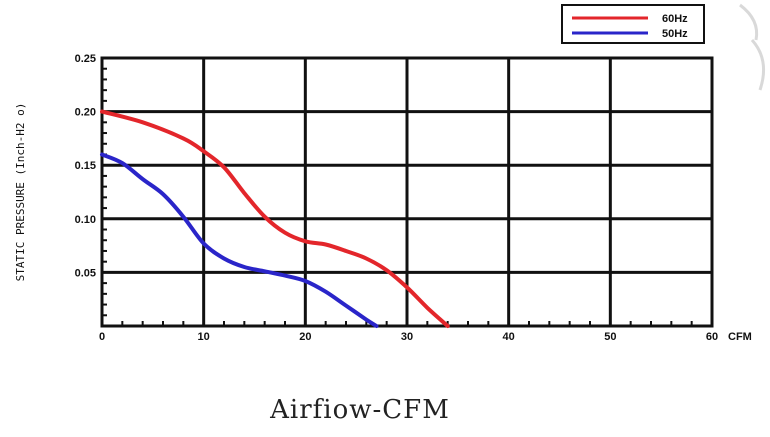 The height and width of the screenshot is (437, 770). Describe the element at coordinates (85, 273) in the screenshot. I see `y-tick-label: 0.05` at that location.